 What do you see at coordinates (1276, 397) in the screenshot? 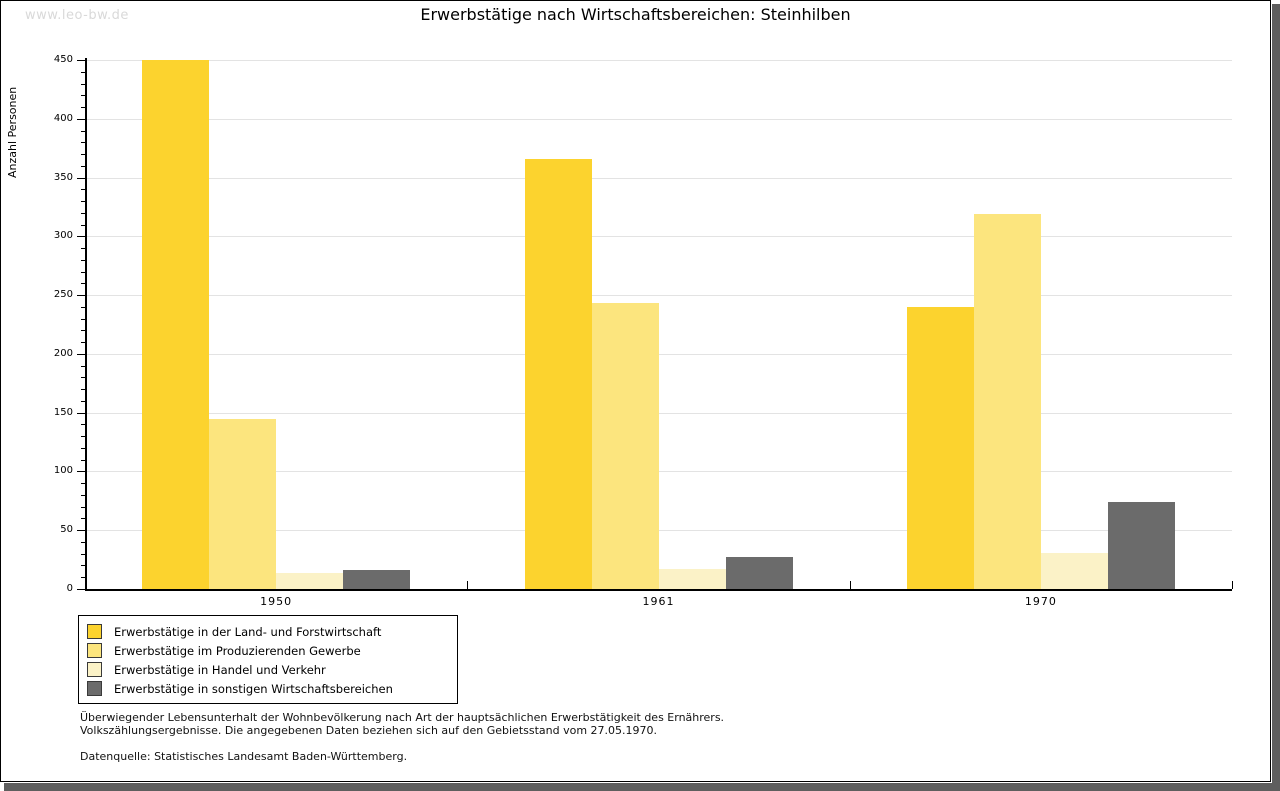
I see `window-shadow-right` at bounding box center [1276, 397].